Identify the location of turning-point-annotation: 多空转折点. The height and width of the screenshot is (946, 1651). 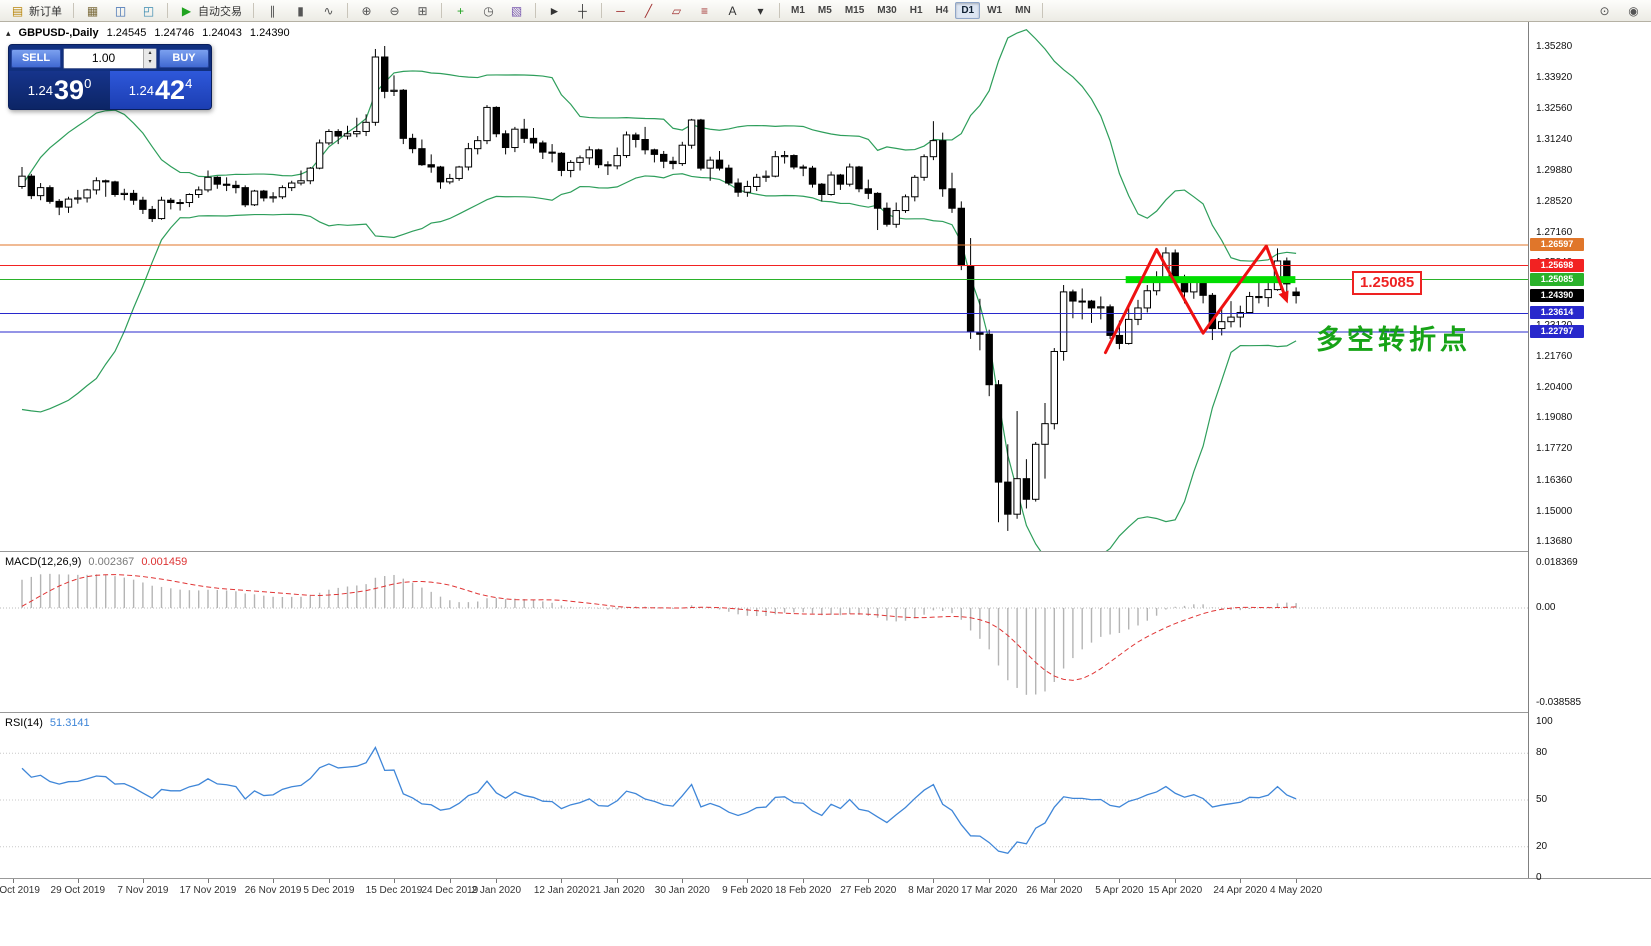
(1393, 340).